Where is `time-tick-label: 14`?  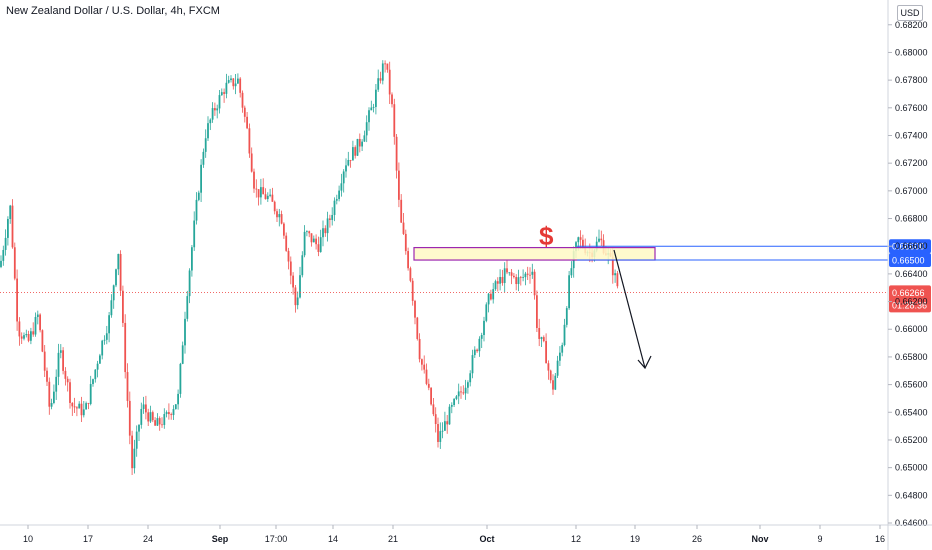 time-tick-label: 14 is located at coordinates (333, 539).